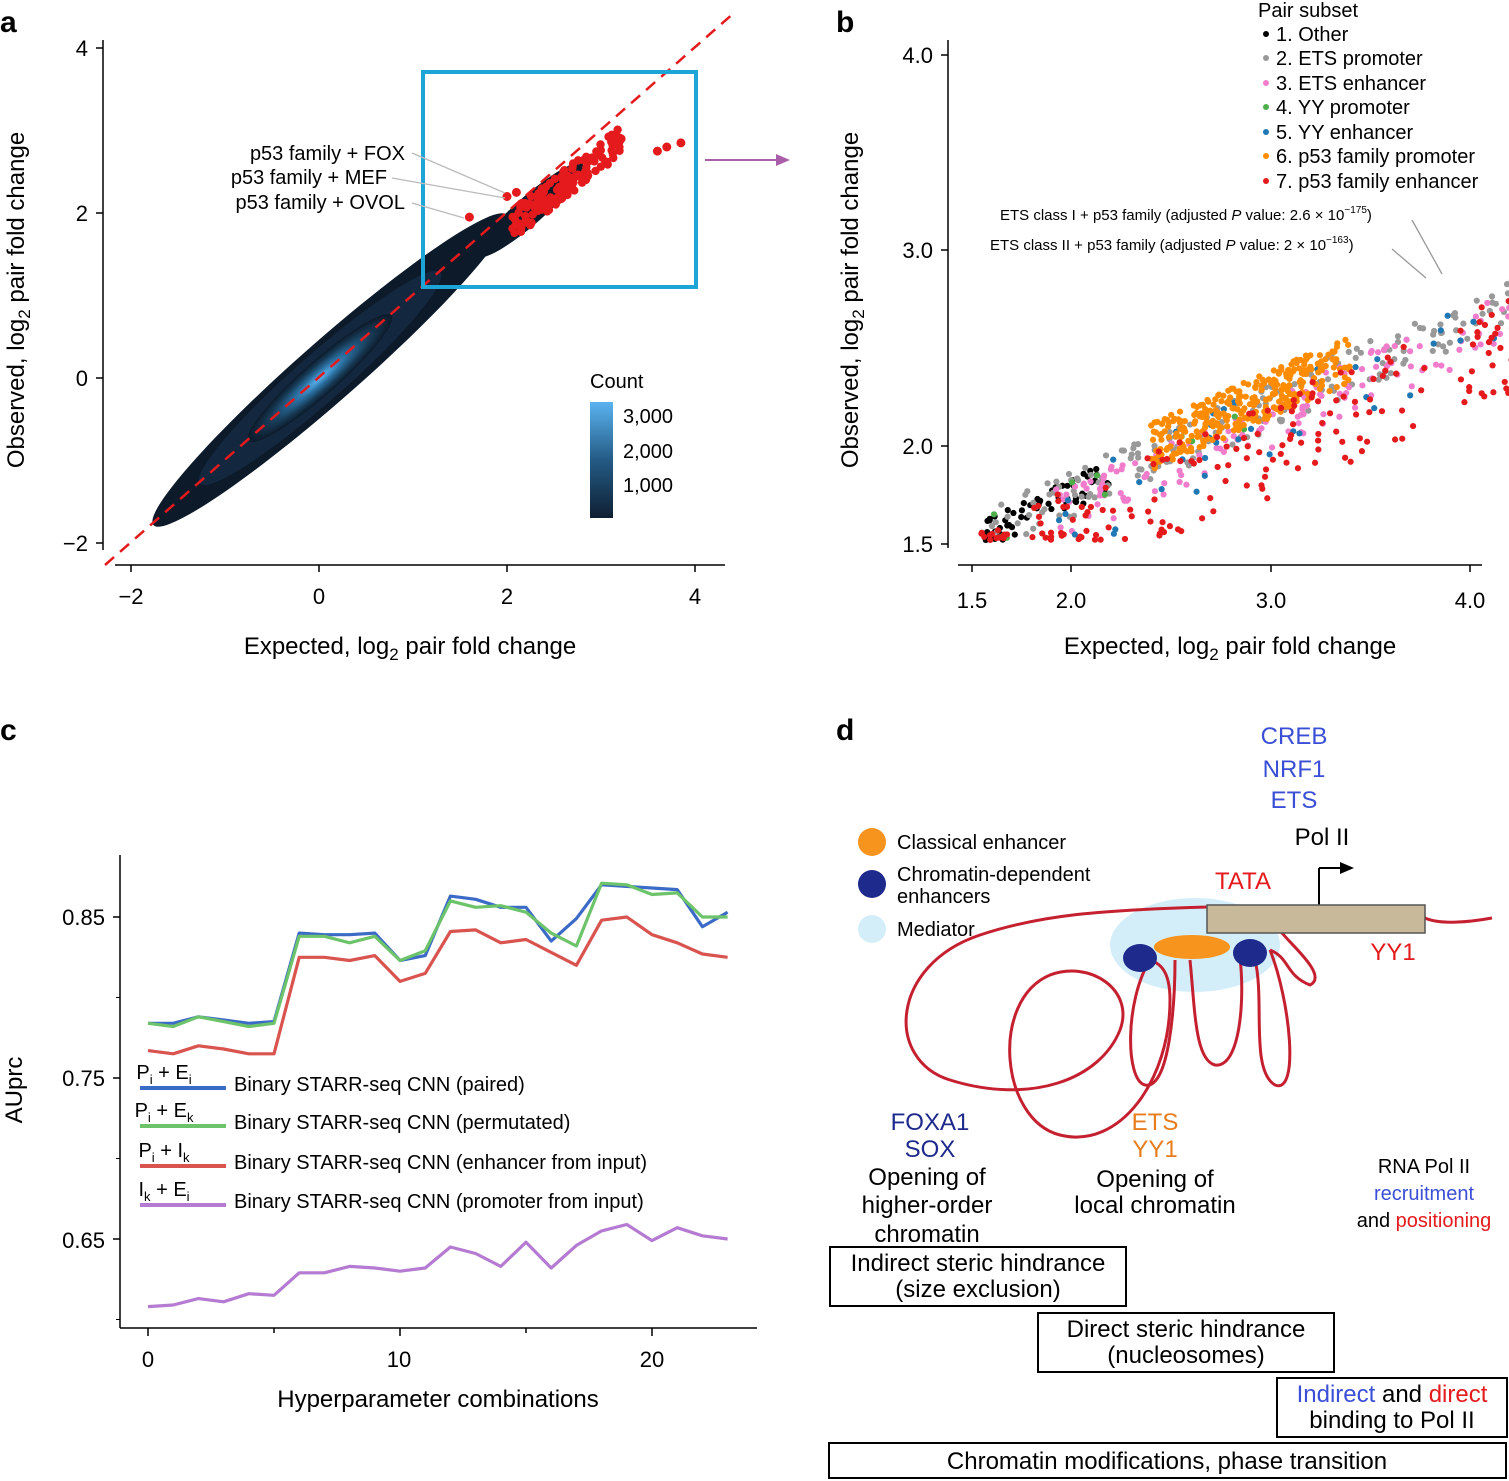 The height and width of the screenshot is (1481, 1509). Describe the element at coordinates (872, 884) in the screenshot. I see `chromatin-enhancer-marker` at that location.